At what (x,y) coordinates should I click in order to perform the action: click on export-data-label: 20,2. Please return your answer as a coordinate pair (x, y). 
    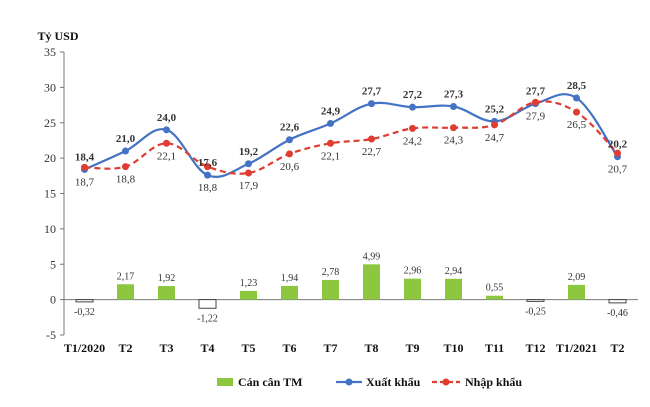
    Looking at the image, I should click on (618, 145).